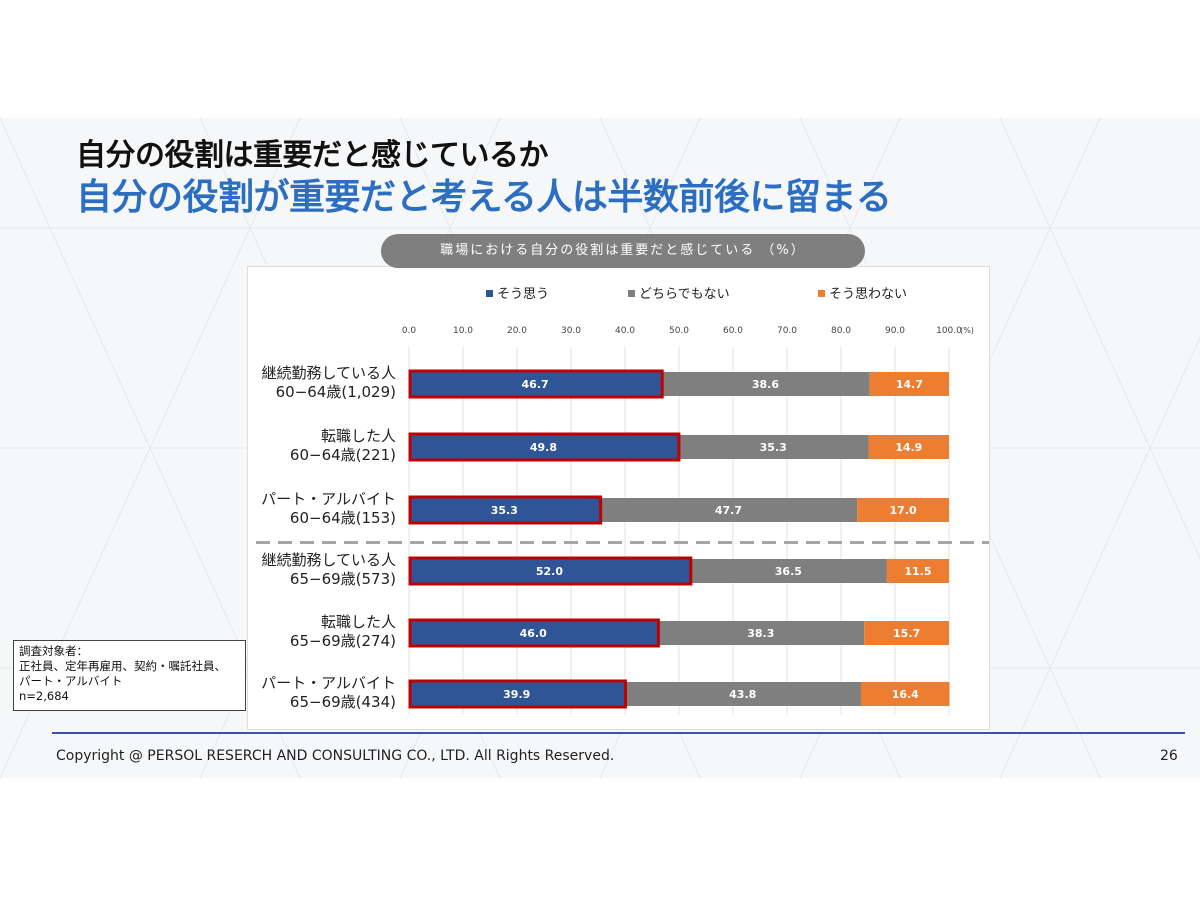 This screenshot has height=900, width=1200. I want to click on data-label: 38.6, so click(765, 384).